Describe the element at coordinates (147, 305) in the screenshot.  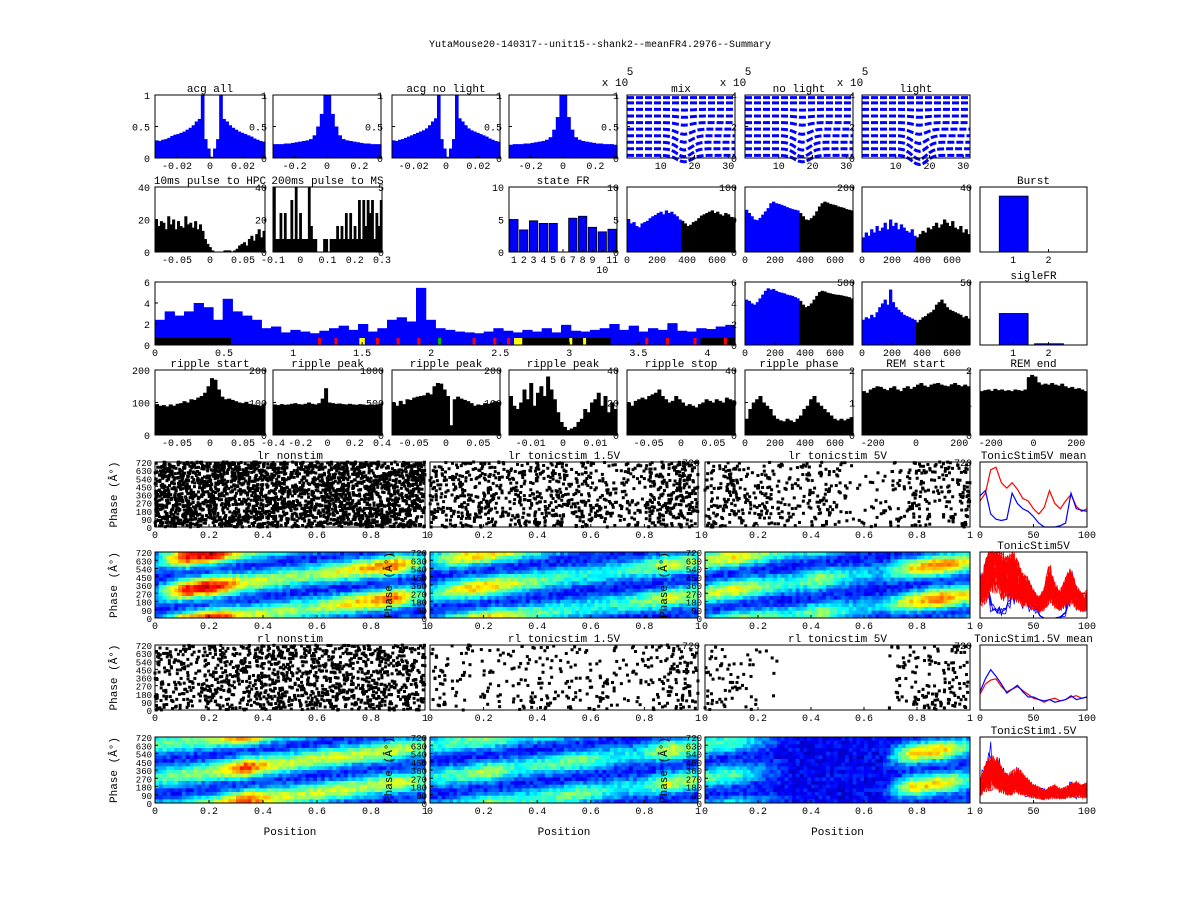
I see `y-tick-label: 4` at that location.